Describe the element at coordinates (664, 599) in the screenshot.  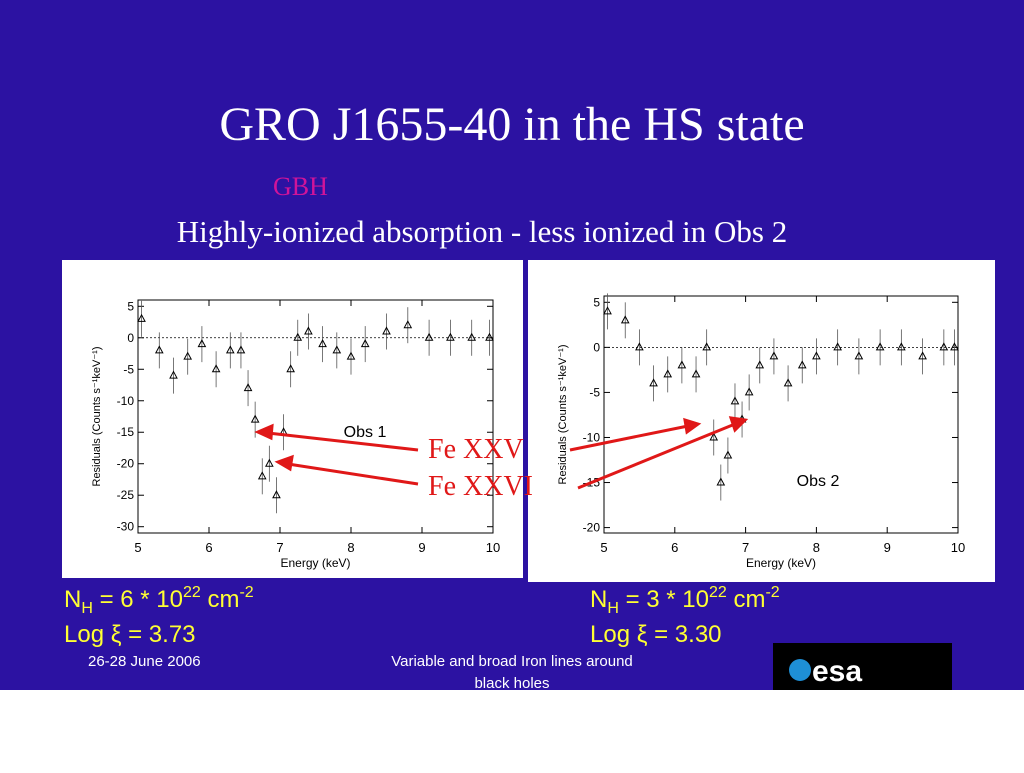
I see `text-part: = 3 * 10` at that location.